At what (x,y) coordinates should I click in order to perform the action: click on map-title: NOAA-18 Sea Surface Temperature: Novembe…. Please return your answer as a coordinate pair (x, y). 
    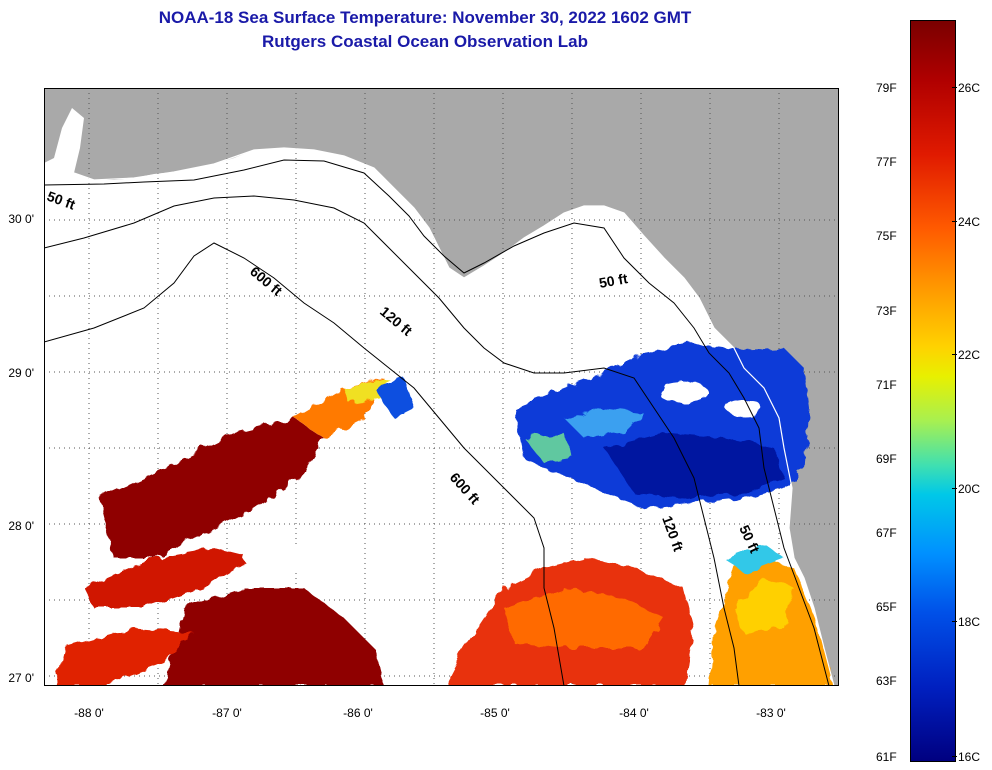
    Looking at the image, I should click on (425, 17).